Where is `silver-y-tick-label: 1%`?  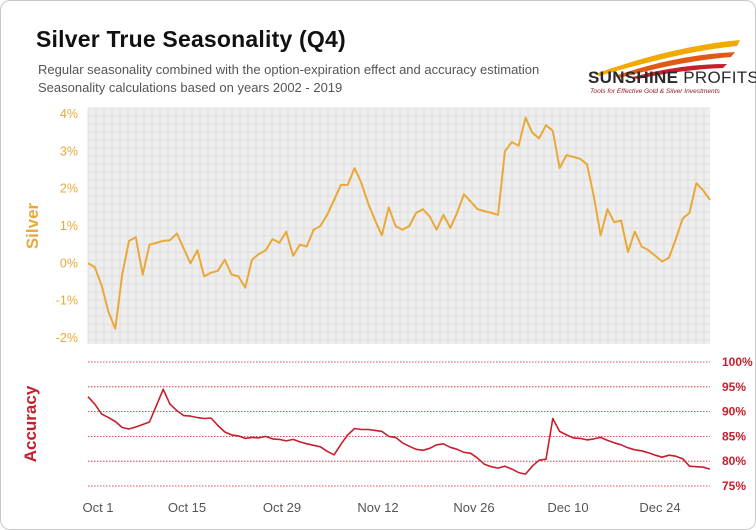
silver-y-tick-label: 1% is located at coordinates (69, 226).